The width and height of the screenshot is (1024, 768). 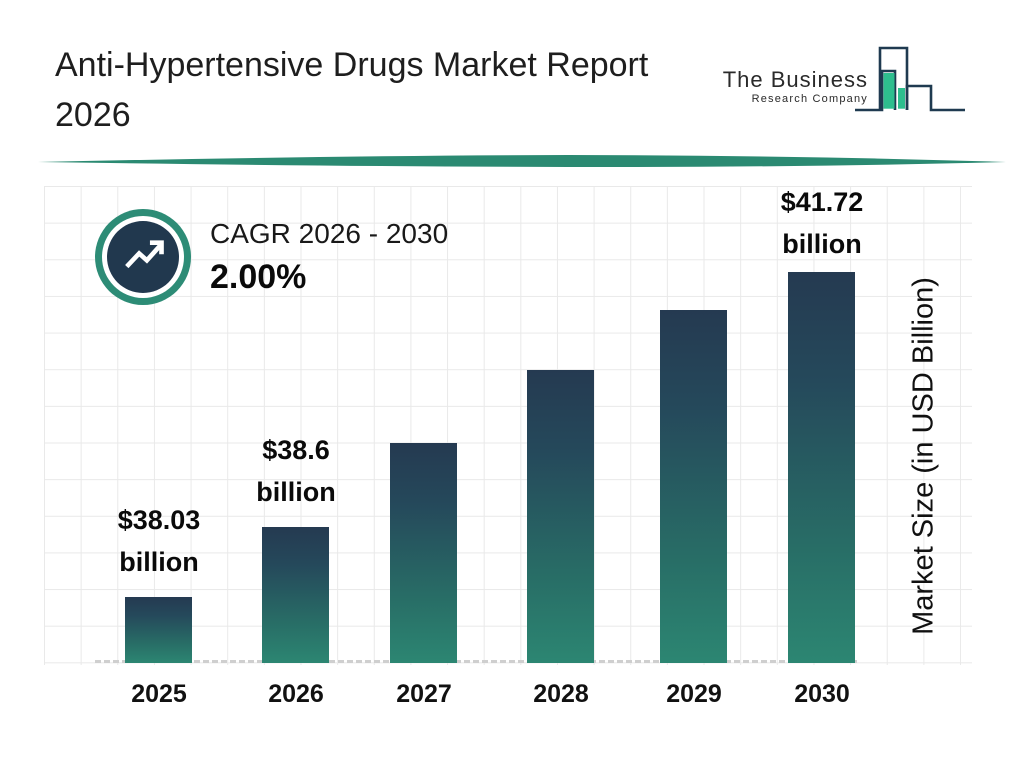 I want to click on company-logo-text: The Business Research Company, so click(x=795, y=93).